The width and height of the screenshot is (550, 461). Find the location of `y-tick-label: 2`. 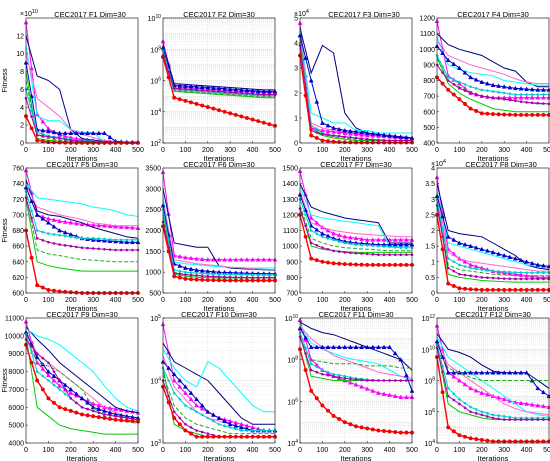

y-tick-label: 2 is located at coordinates (433, 231).